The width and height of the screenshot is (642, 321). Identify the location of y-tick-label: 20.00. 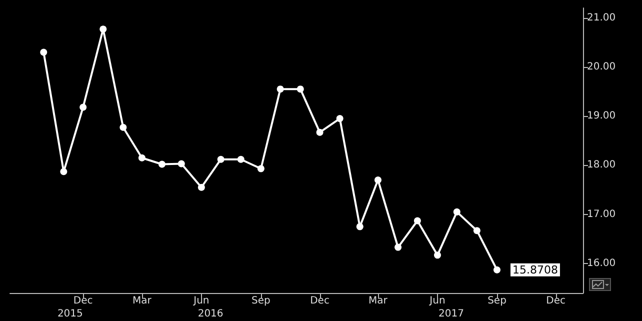
(601, 66).